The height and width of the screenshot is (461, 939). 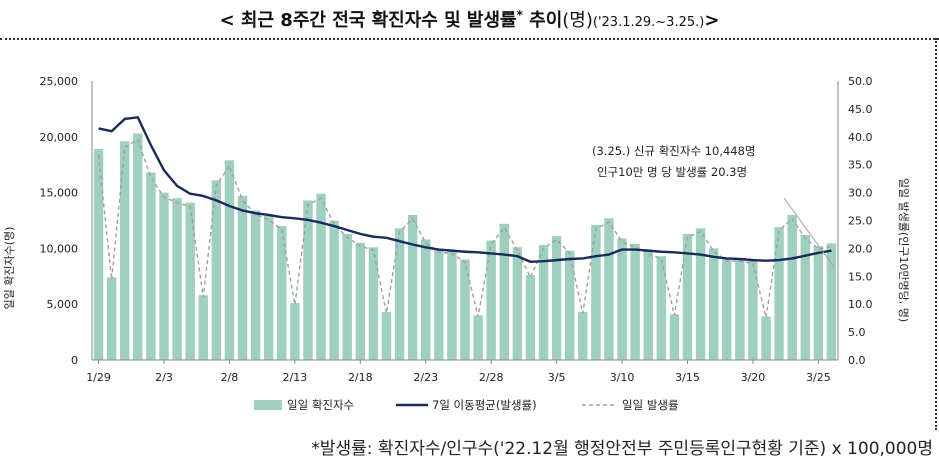 I want to click on annotation-leader-line, so click(x=809, y=232).